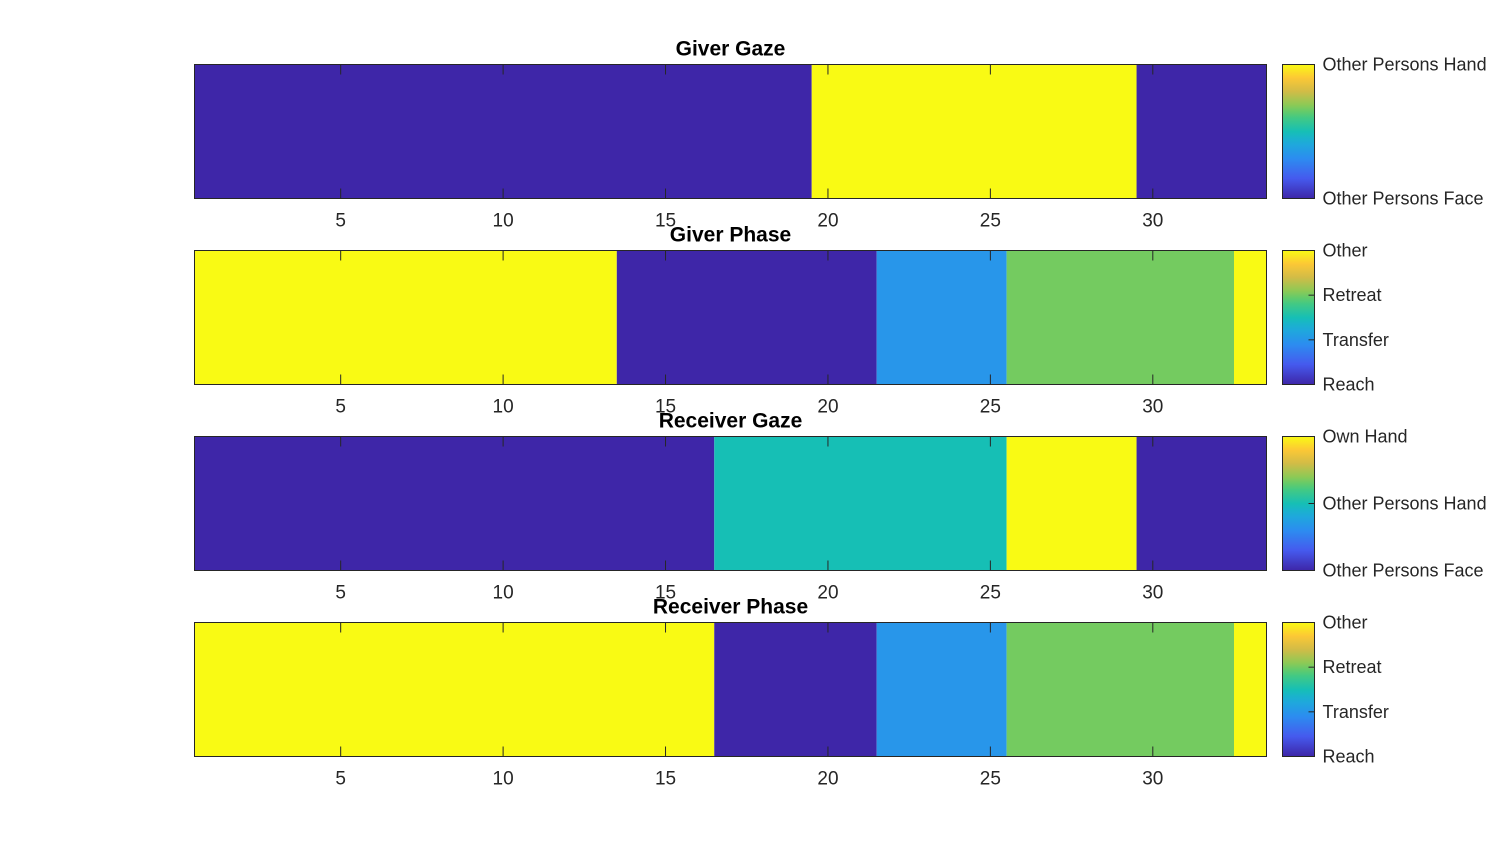 This screenshot has width=1496, height=855. Describe the element at coordinates (730, 235) in the screenshot. I see `subplot-title: Giver Phase` at that location.